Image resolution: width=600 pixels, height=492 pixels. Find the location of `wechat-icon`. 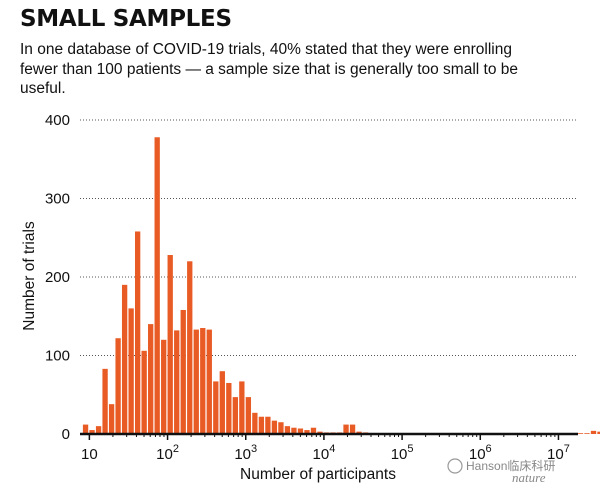

wechat-icon is located at coordinates (455, 466).